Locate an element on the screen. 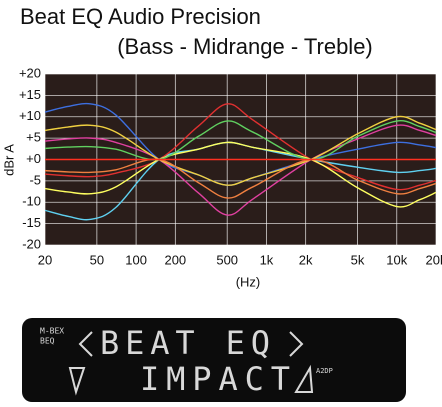 The height and width of the screenshot is (407, 442). y-tick-label: +15 is located at coordinates (30, 94).